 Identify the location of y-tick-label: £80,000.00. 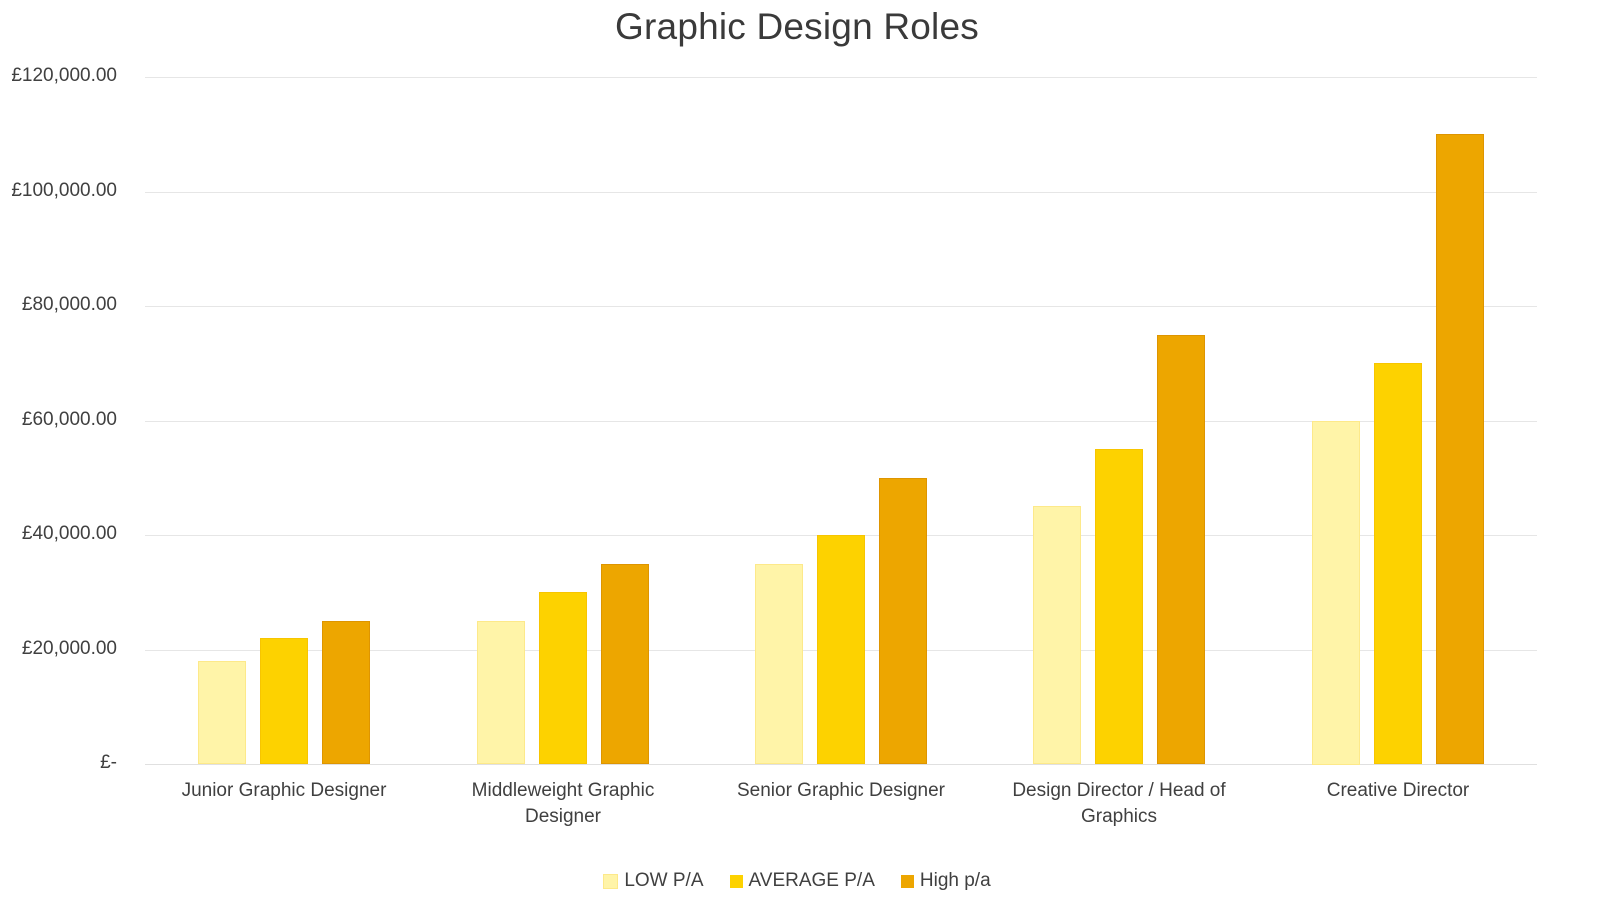
(69, 304).